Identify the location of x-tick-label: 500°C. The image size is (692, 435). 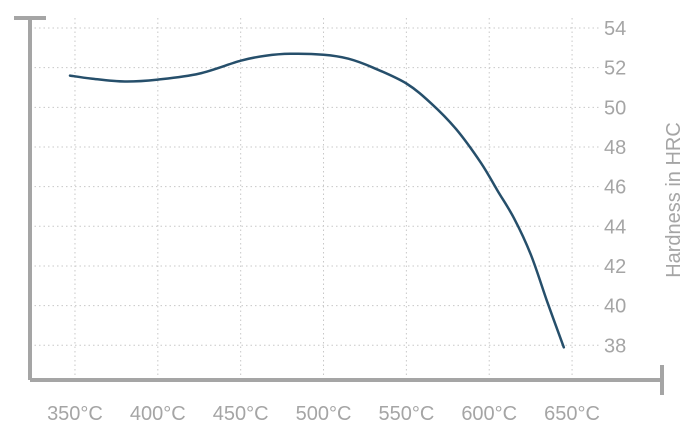
(324, 414).